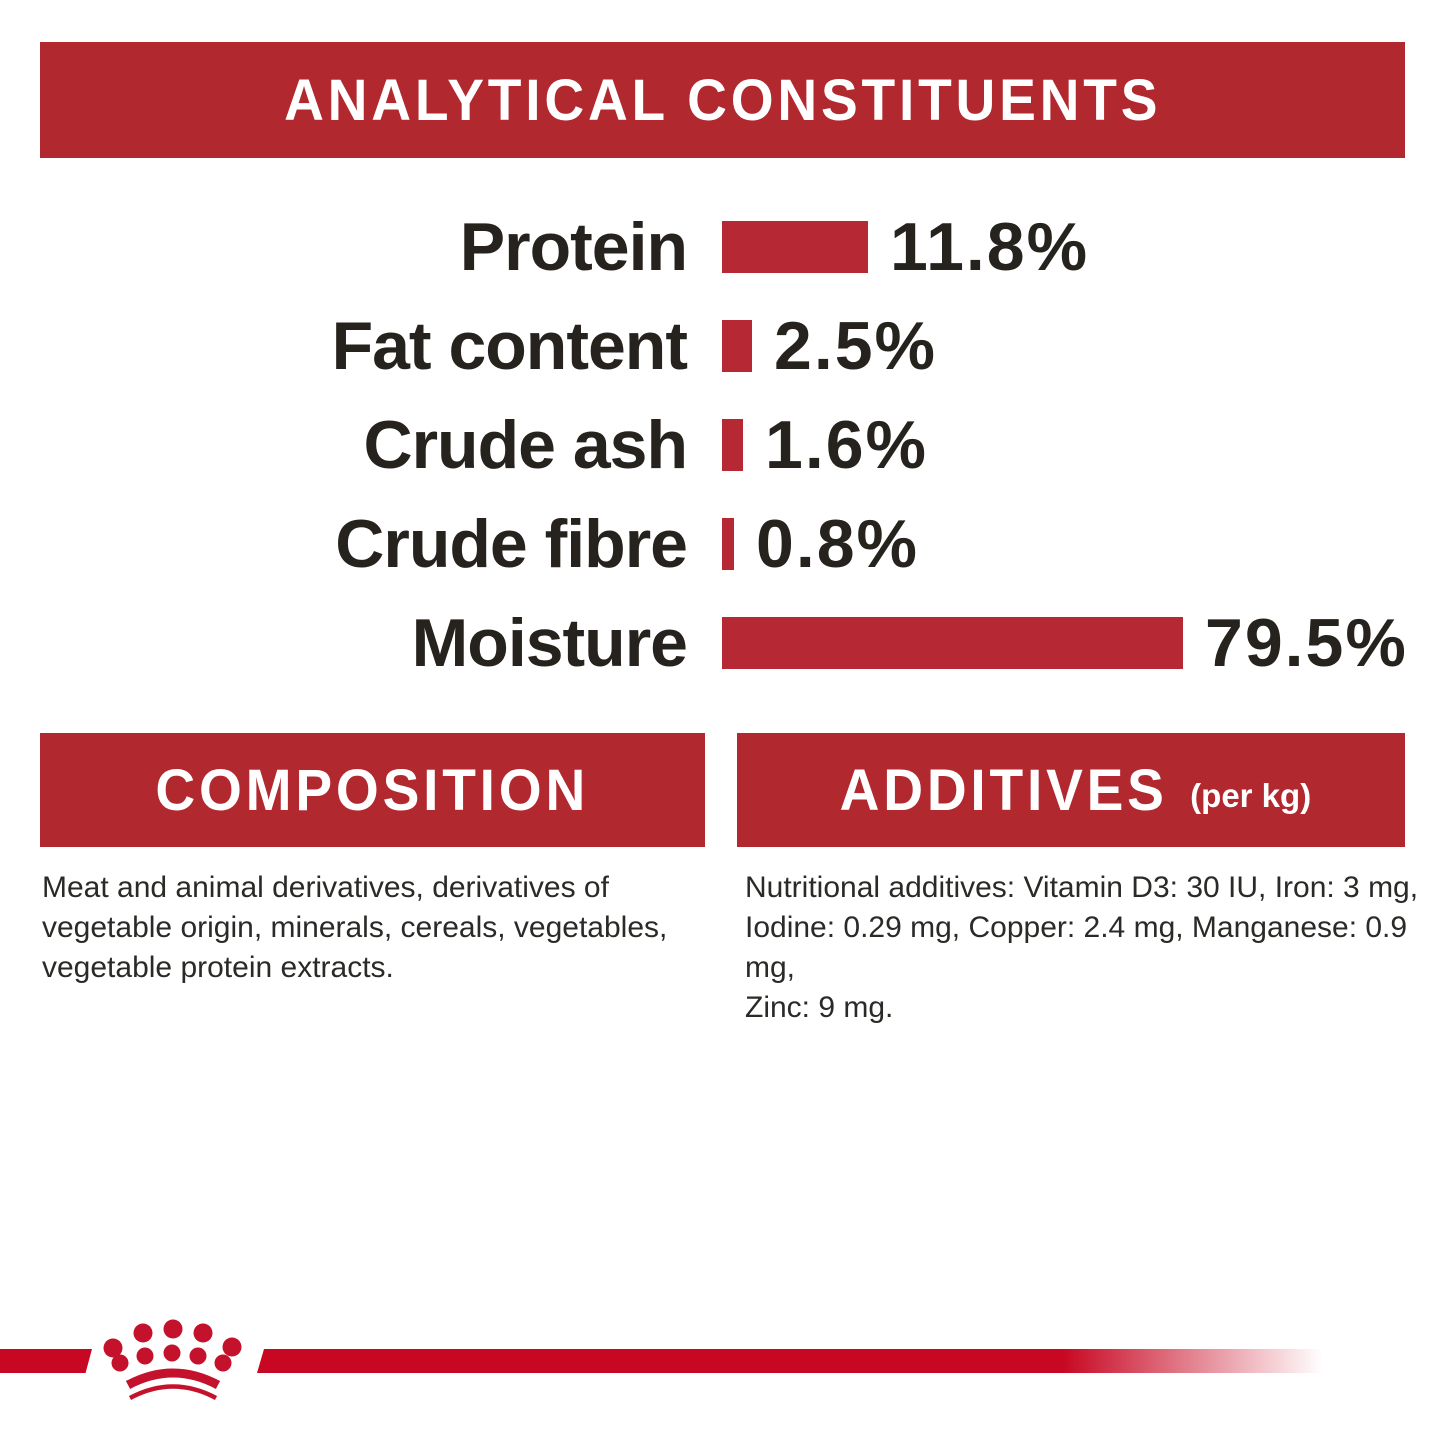 The image size is (1445, 1445). What do you see at coordinates (846, 445) in the screenshot?
I see `constituent-value: 1.6%` at bounding box center [846, 445].